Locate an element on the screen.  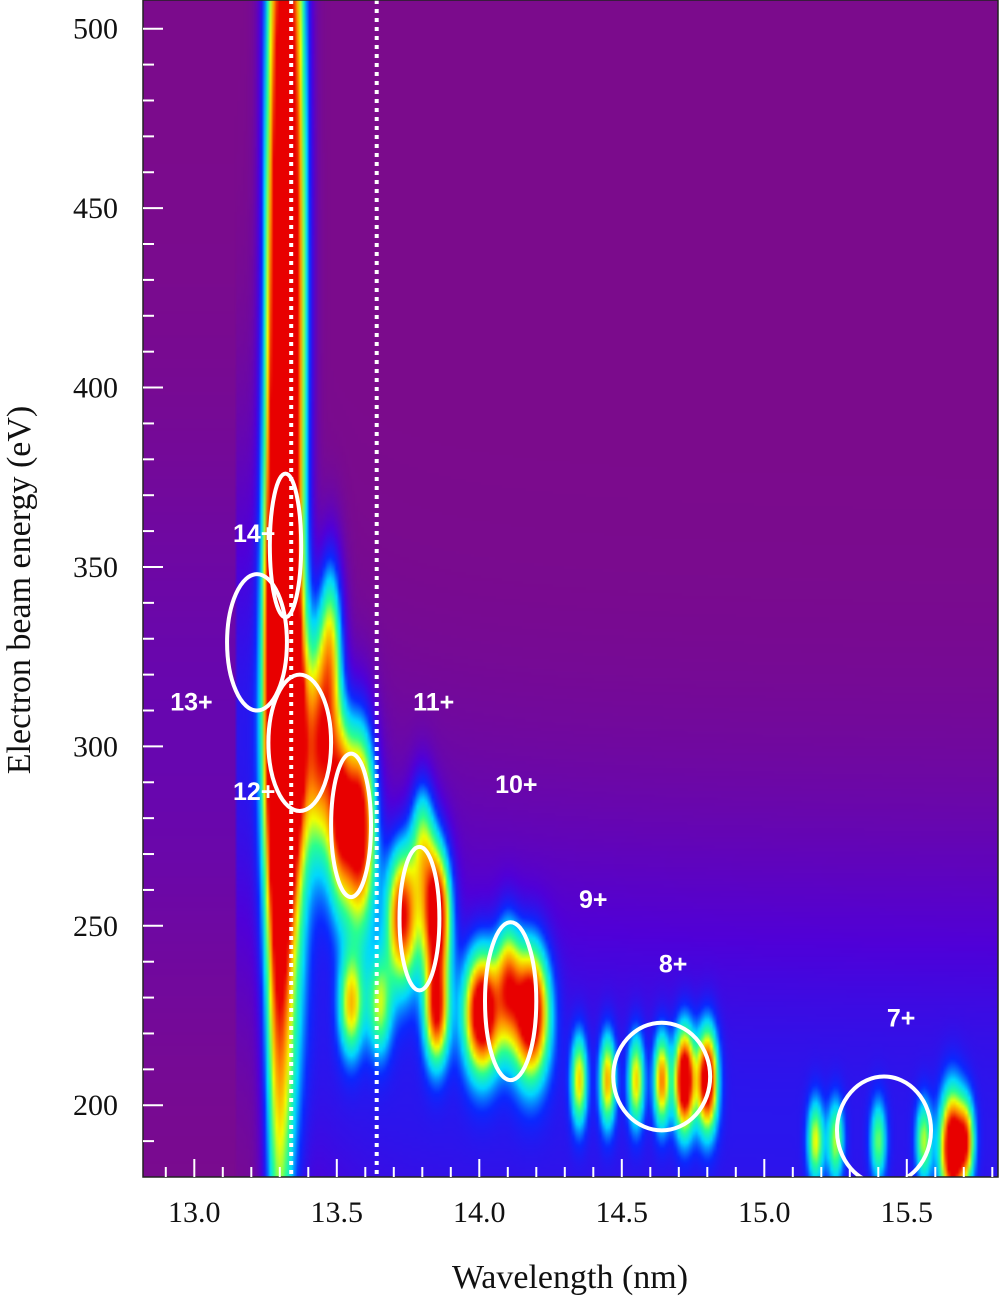
x-tick-label: 14.5 is located at coordinates (622, 1212).